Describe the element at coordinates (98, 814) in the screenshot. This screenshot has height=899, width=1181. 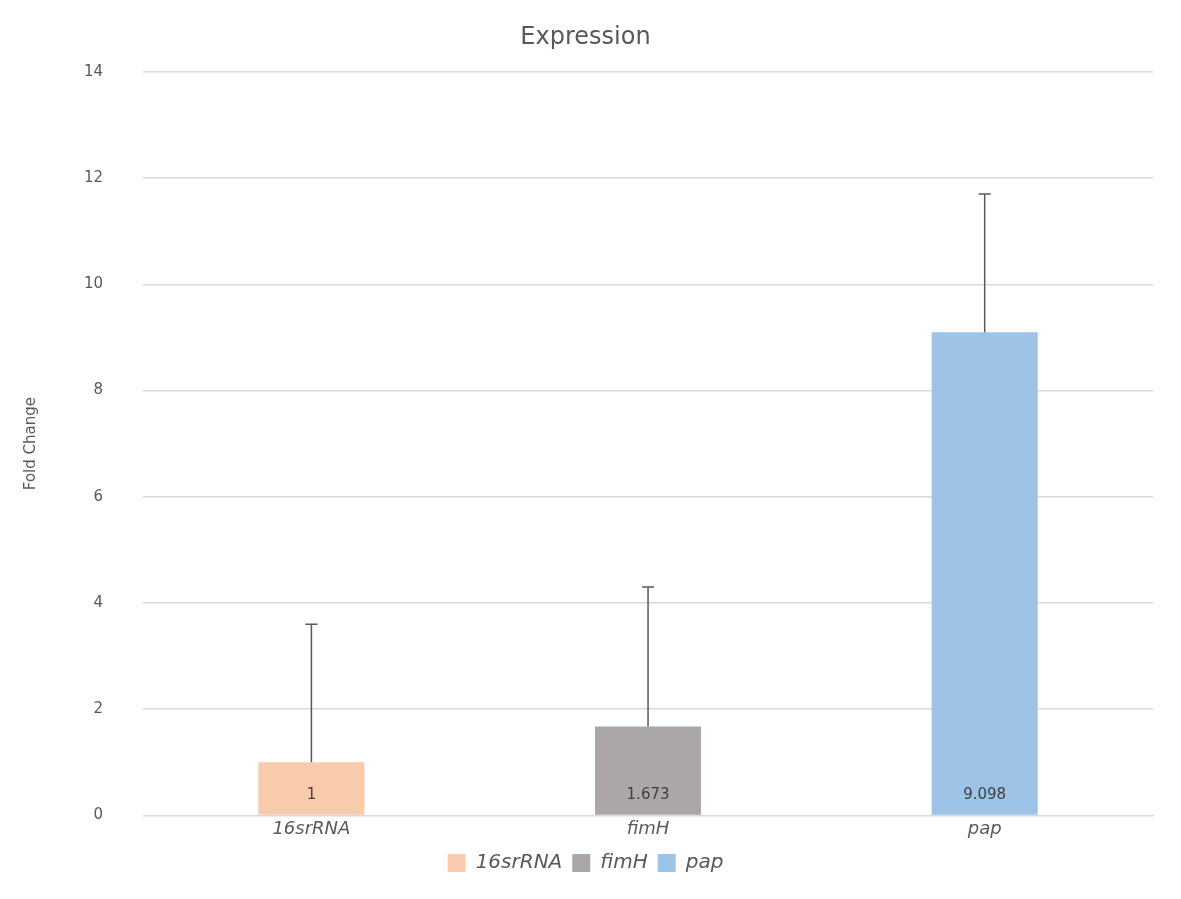
I see `y-tick-label: 0` at that location.